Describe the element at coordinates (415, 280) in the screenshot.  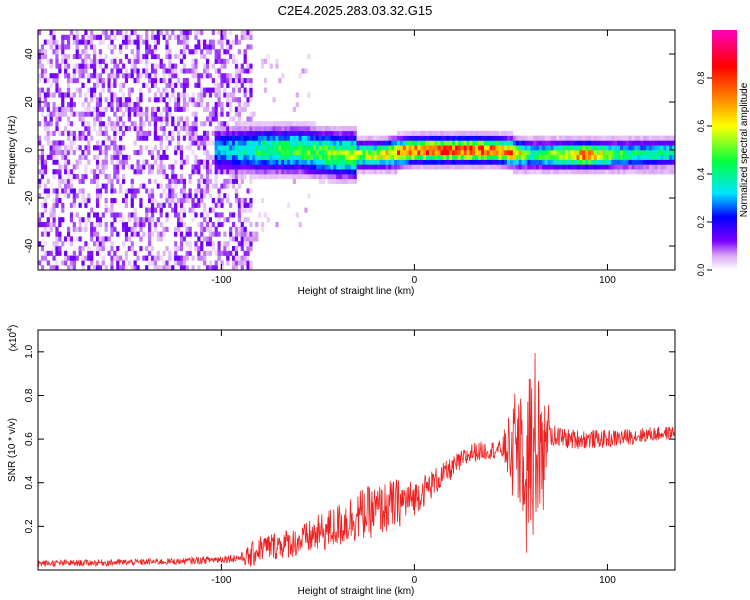
I see `spectrogram-x-tick-label: 0` at that location.